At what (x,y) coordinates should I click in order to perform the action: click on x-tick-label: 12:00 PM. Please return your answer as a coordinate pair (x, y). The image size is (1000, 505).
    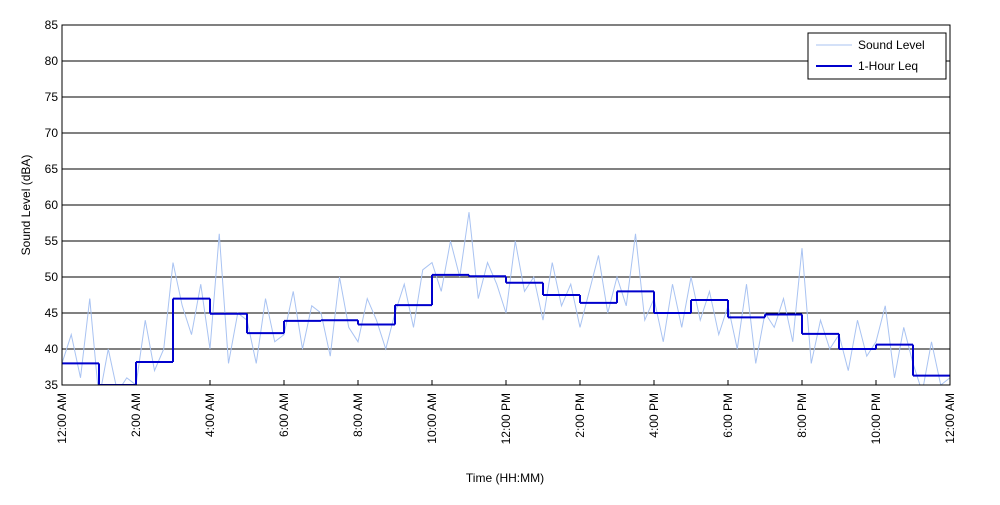
    Looking at the image, I should click on (506, 418).